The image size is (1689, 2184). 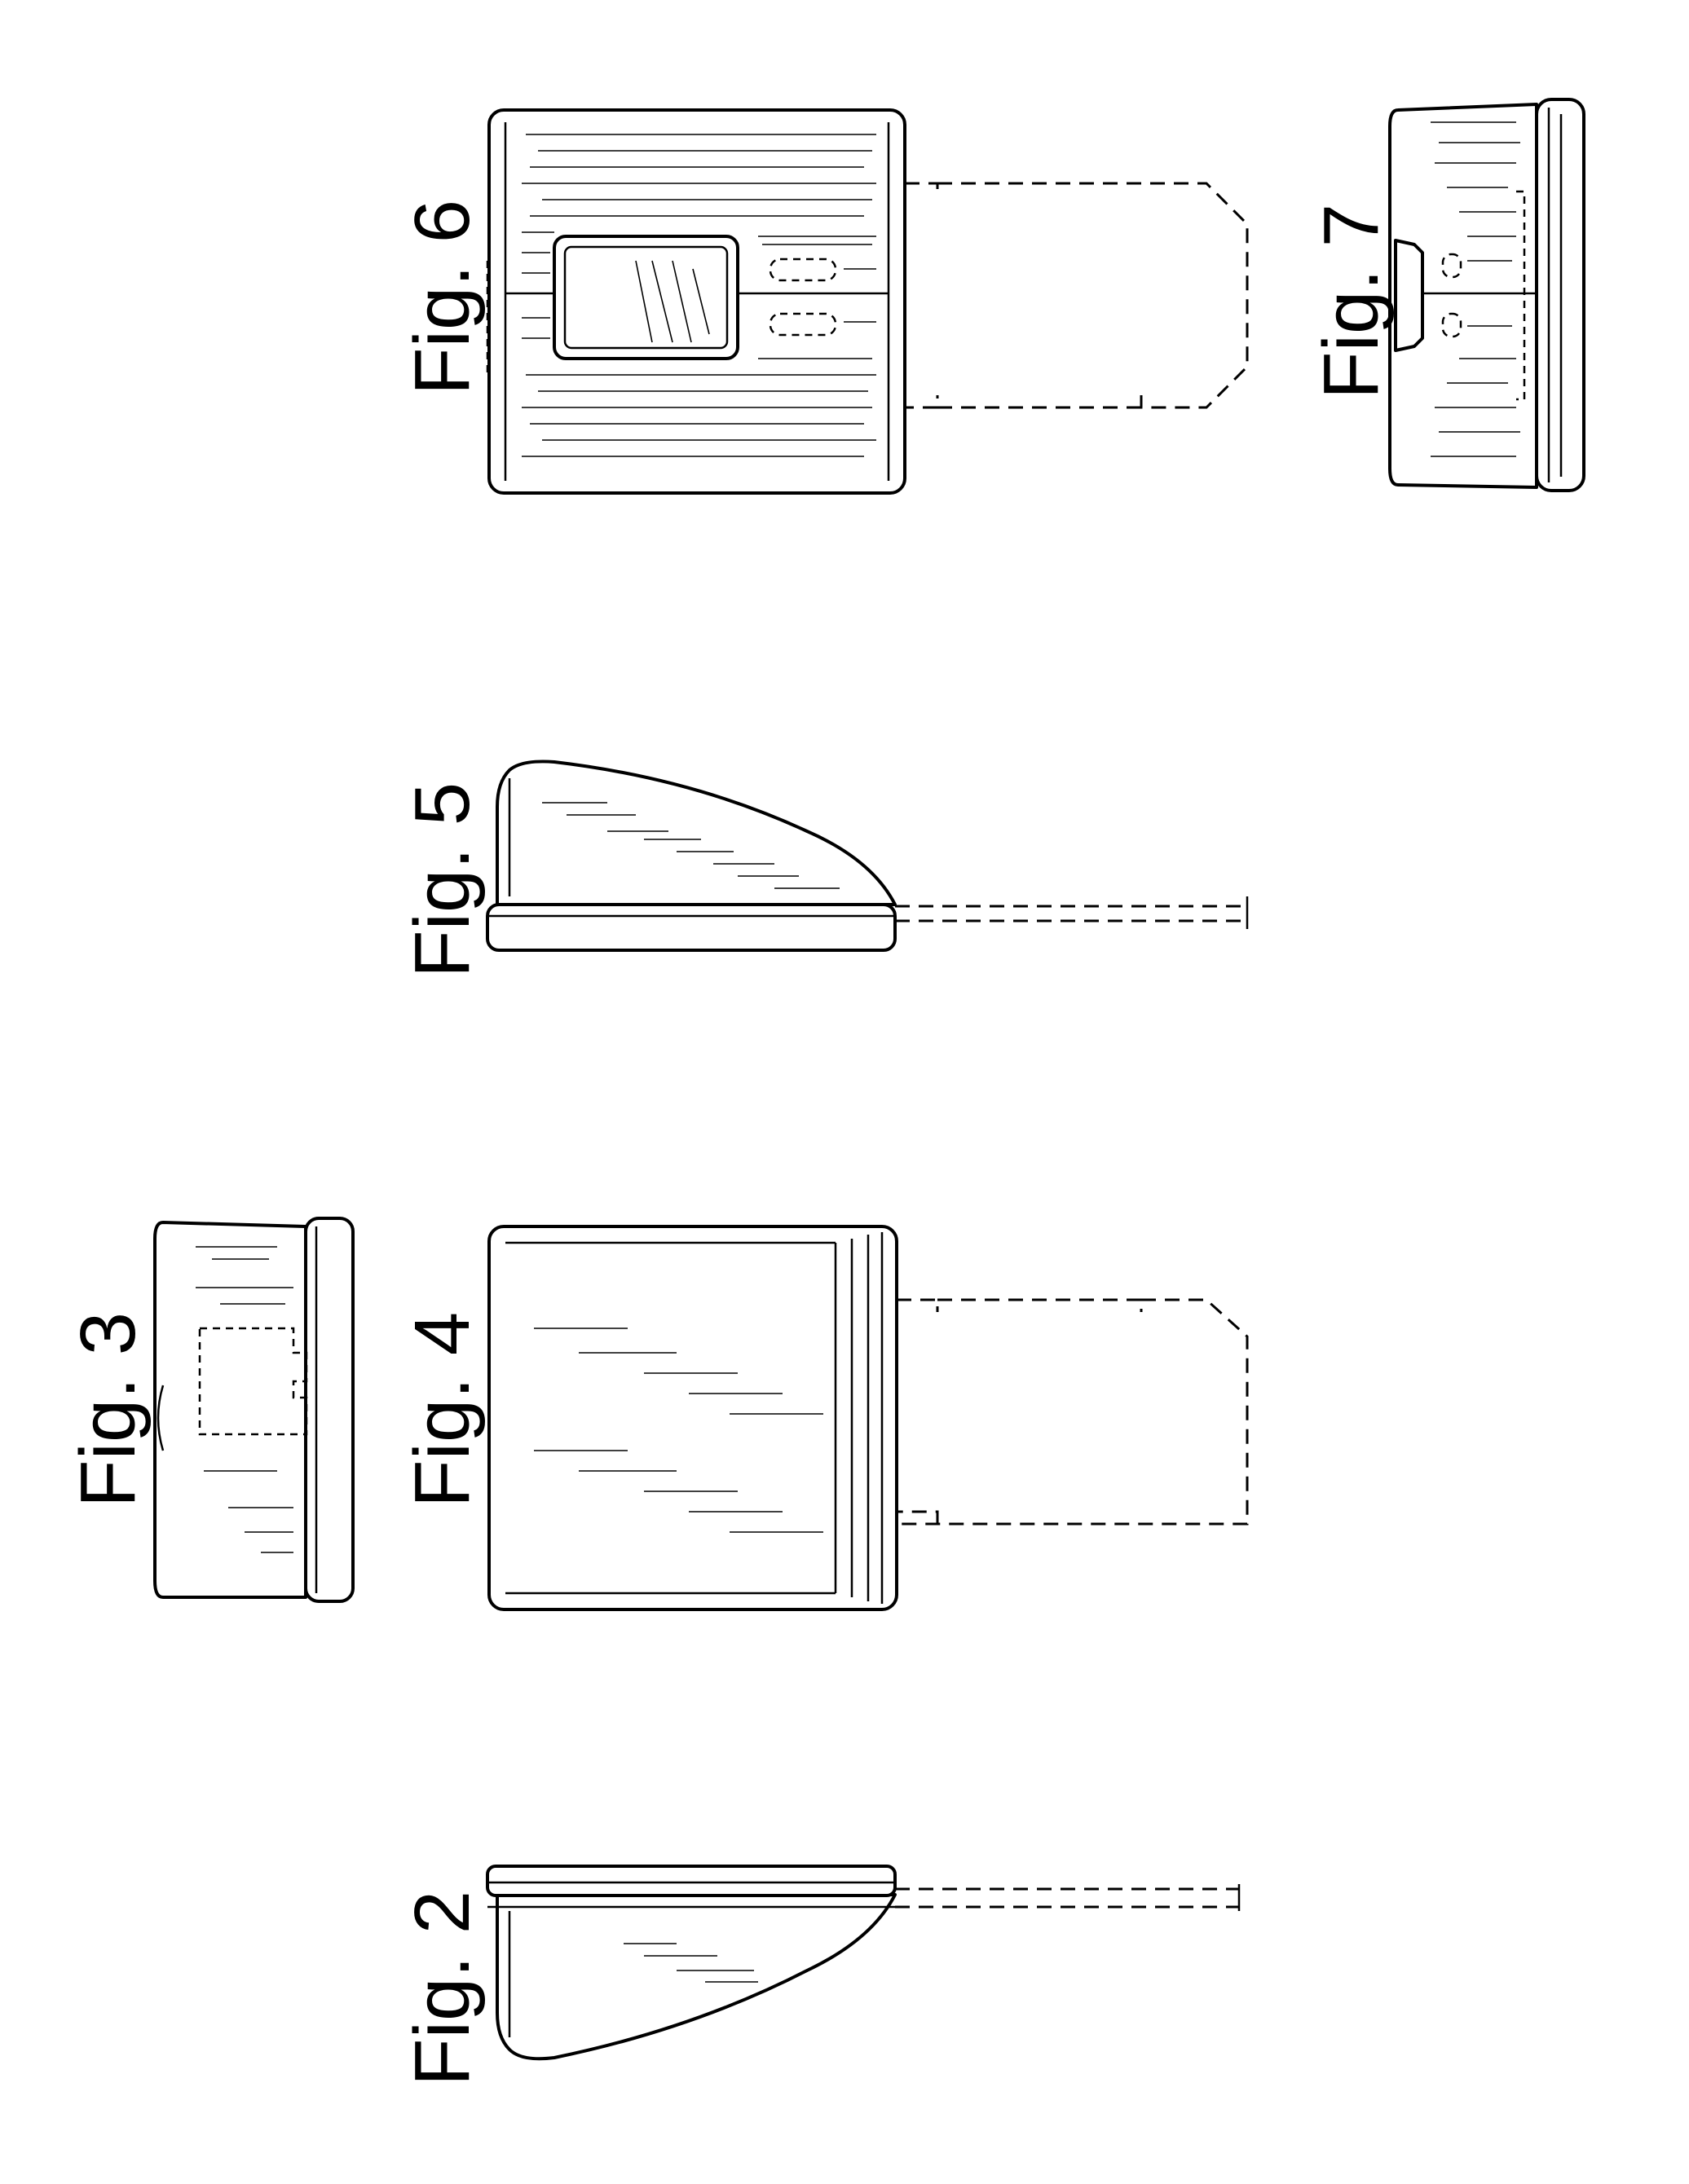 I want to click on figure-label-7: Fig. 7, so click(x=1351, y=301).